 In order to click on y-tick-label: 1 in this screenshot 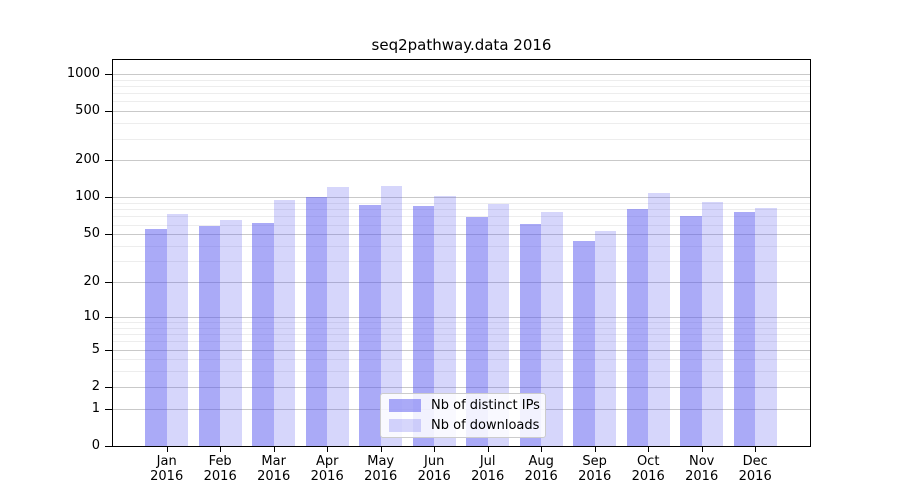, I will do `click(95, 408)`.